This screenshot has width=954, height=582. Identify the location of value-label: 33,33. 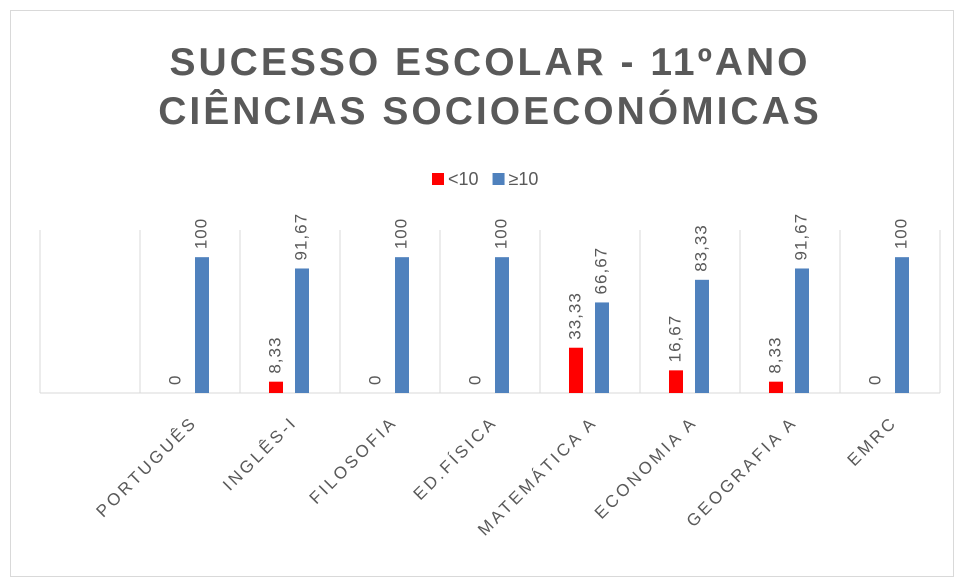
(574, 316).